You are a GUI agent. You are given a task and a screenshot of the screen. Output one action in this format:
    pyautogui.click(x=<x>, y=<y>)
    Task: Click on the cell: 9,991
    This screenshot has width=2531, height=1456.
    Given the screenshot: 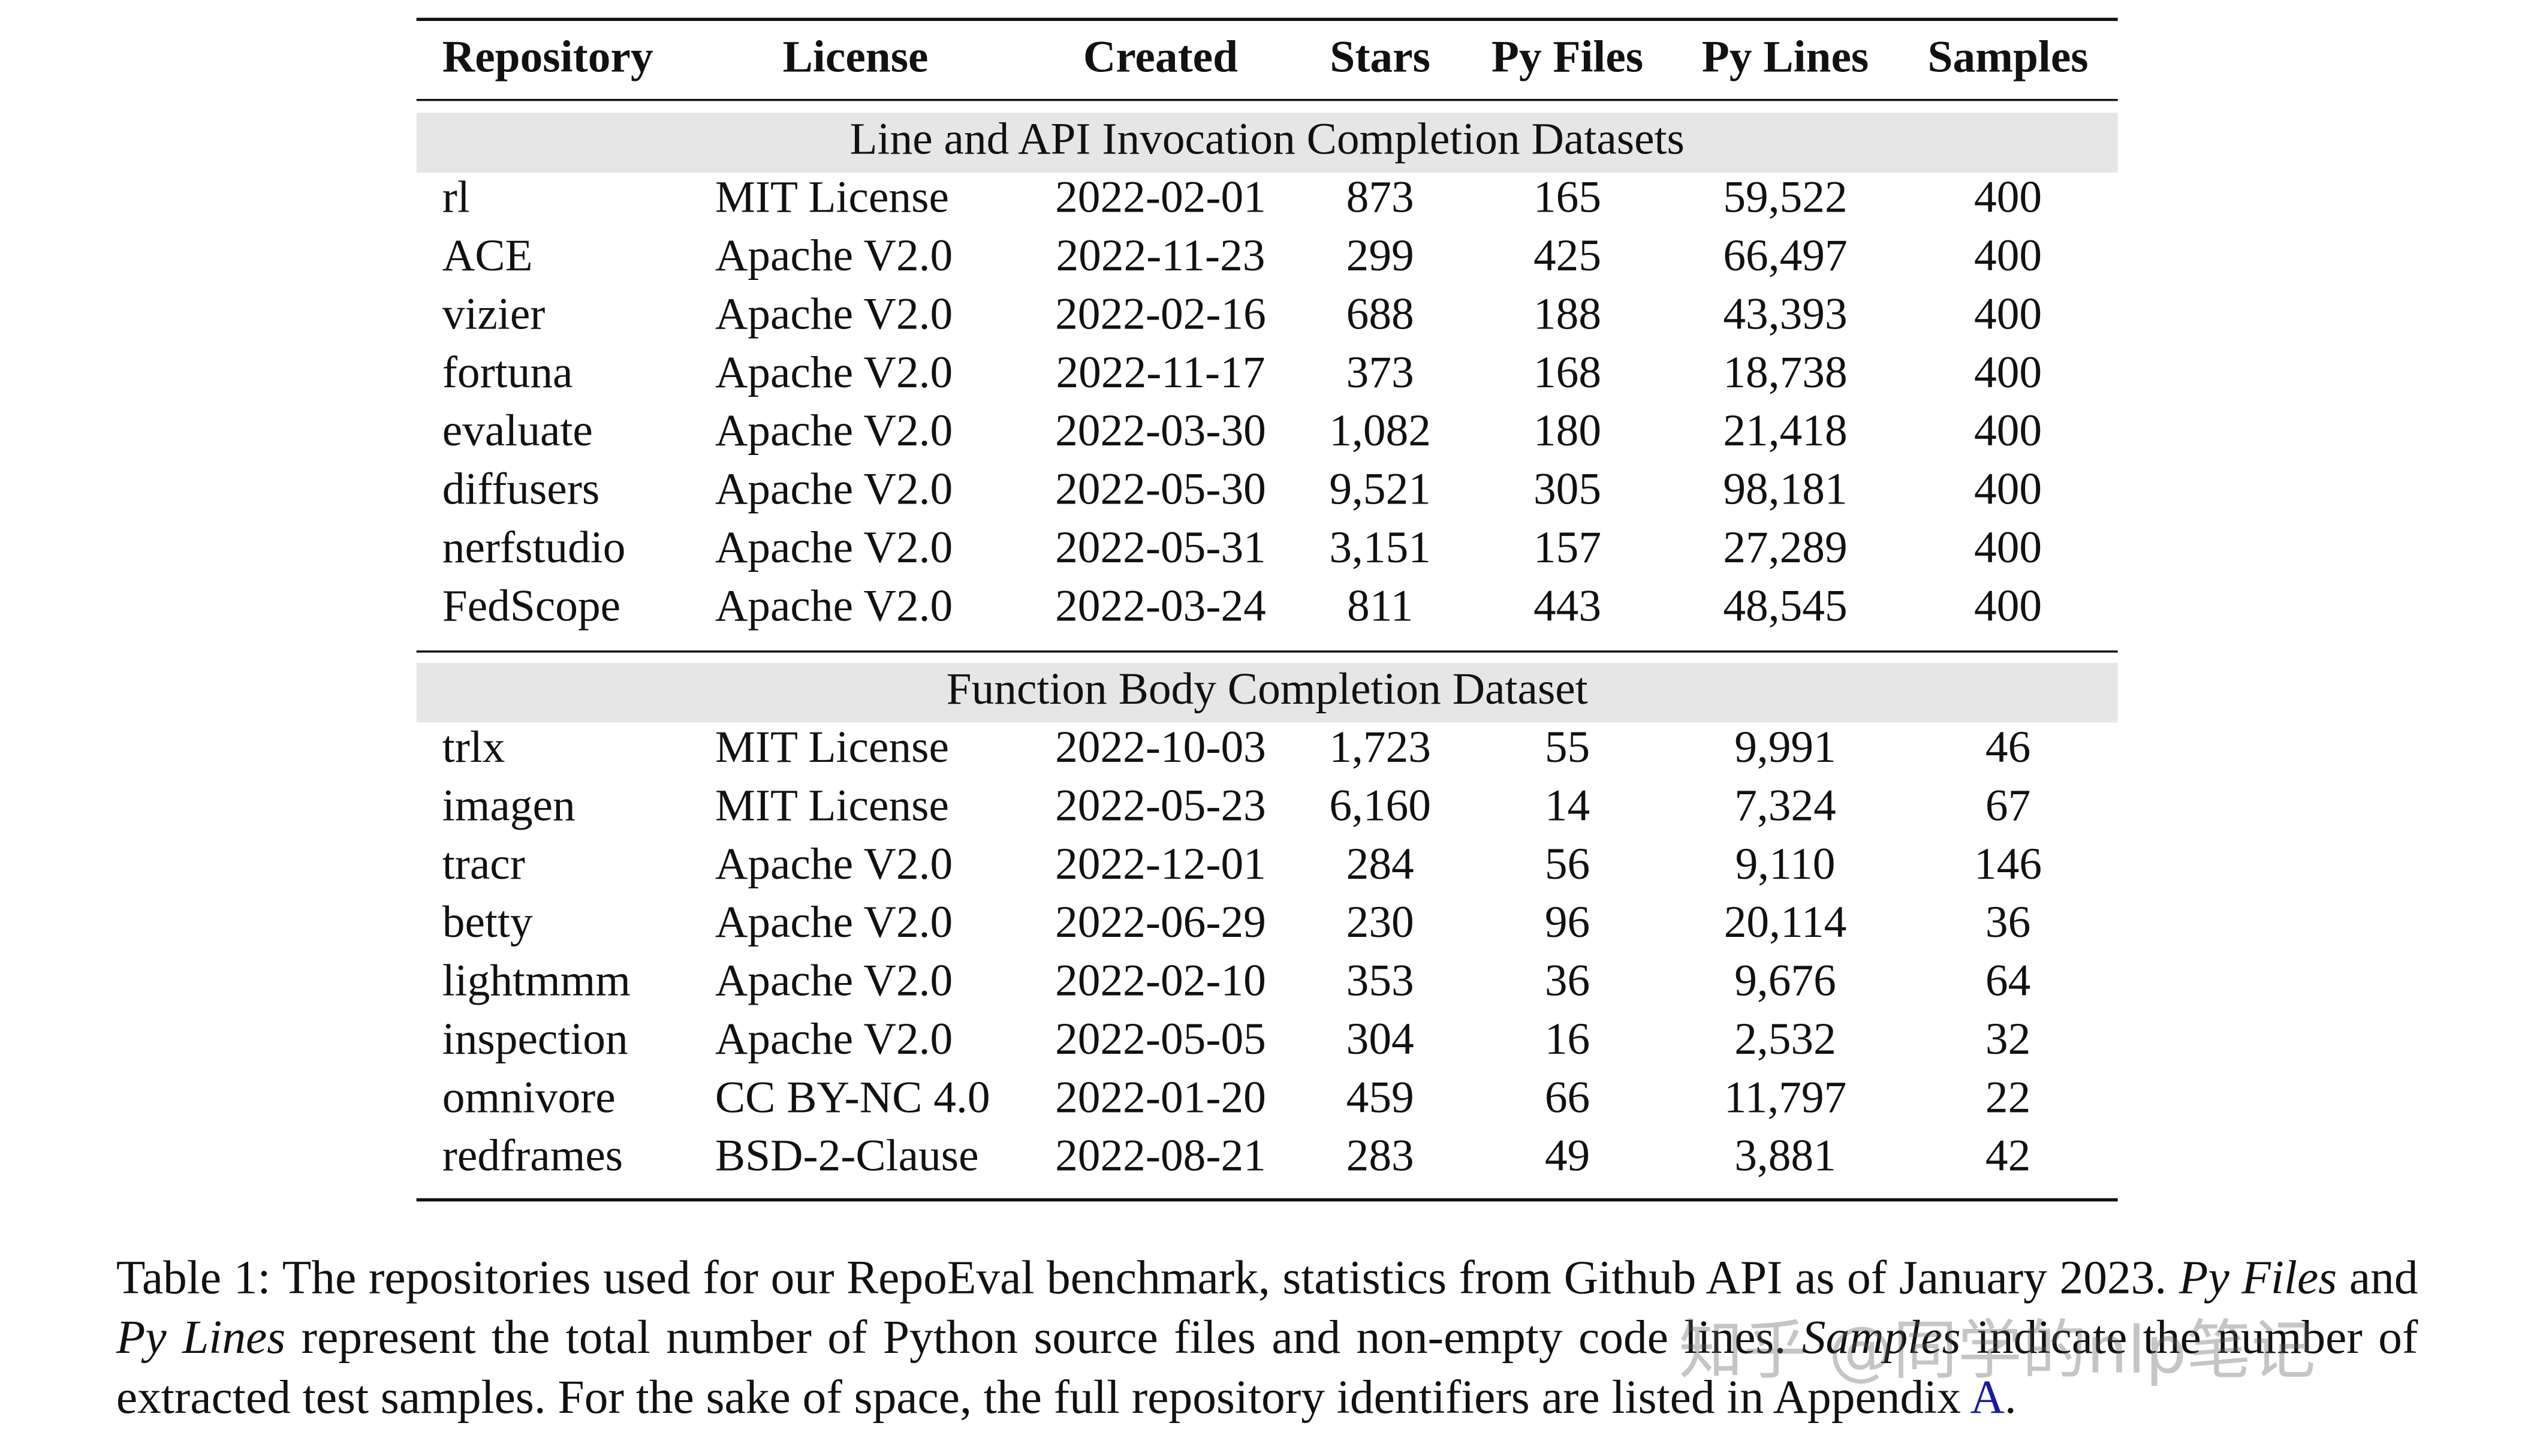 What is the action you would take?
    pyautogui.click(x=1785, y=747)
    